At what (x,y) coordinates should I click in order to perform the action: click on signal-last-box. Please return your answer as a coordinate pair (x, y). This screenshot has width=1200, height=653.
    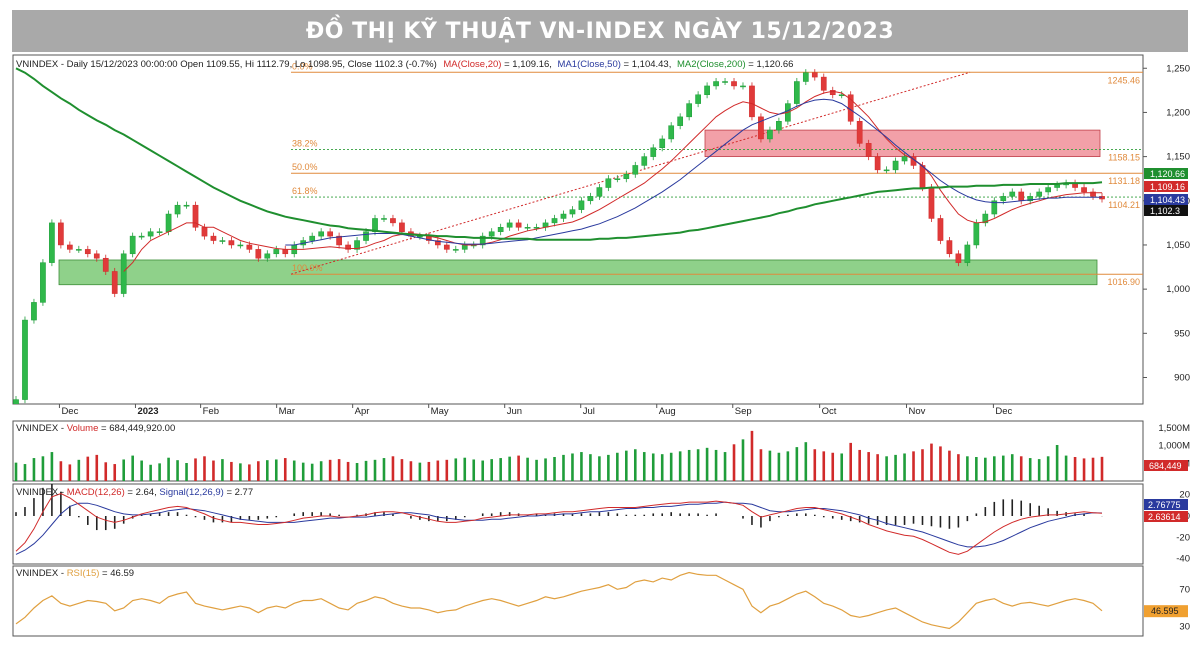
    Looking at the image, I should click on (1166, 504).